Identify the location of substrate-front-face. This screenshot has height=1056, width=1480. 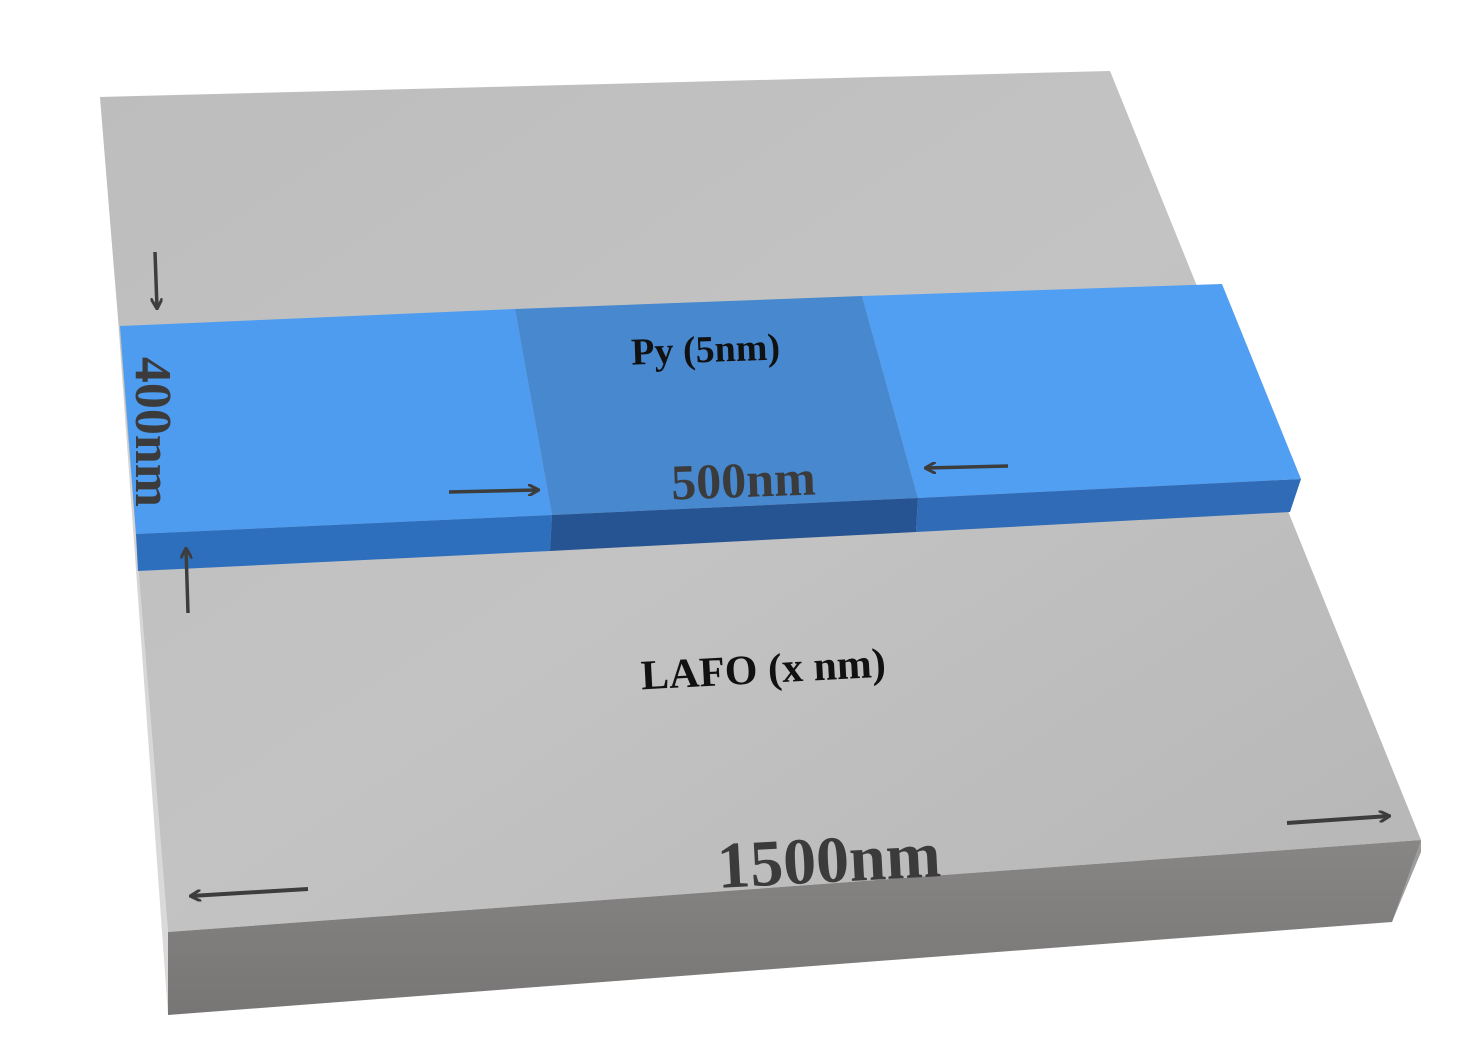
(794, 927).